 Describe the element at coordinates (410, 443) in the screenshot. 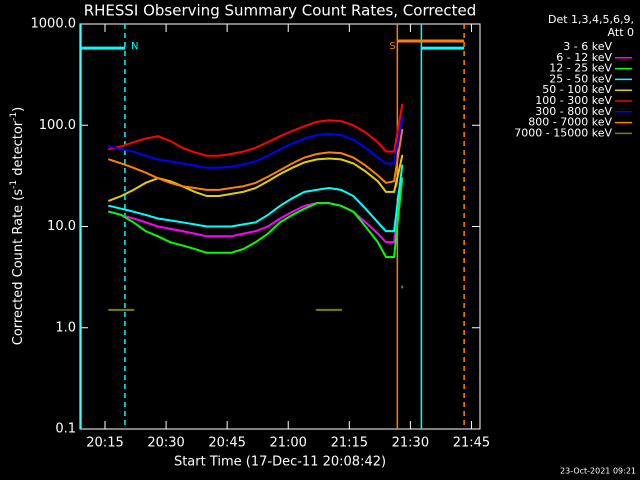

I see `x-tick-label: 21:30` at that location.